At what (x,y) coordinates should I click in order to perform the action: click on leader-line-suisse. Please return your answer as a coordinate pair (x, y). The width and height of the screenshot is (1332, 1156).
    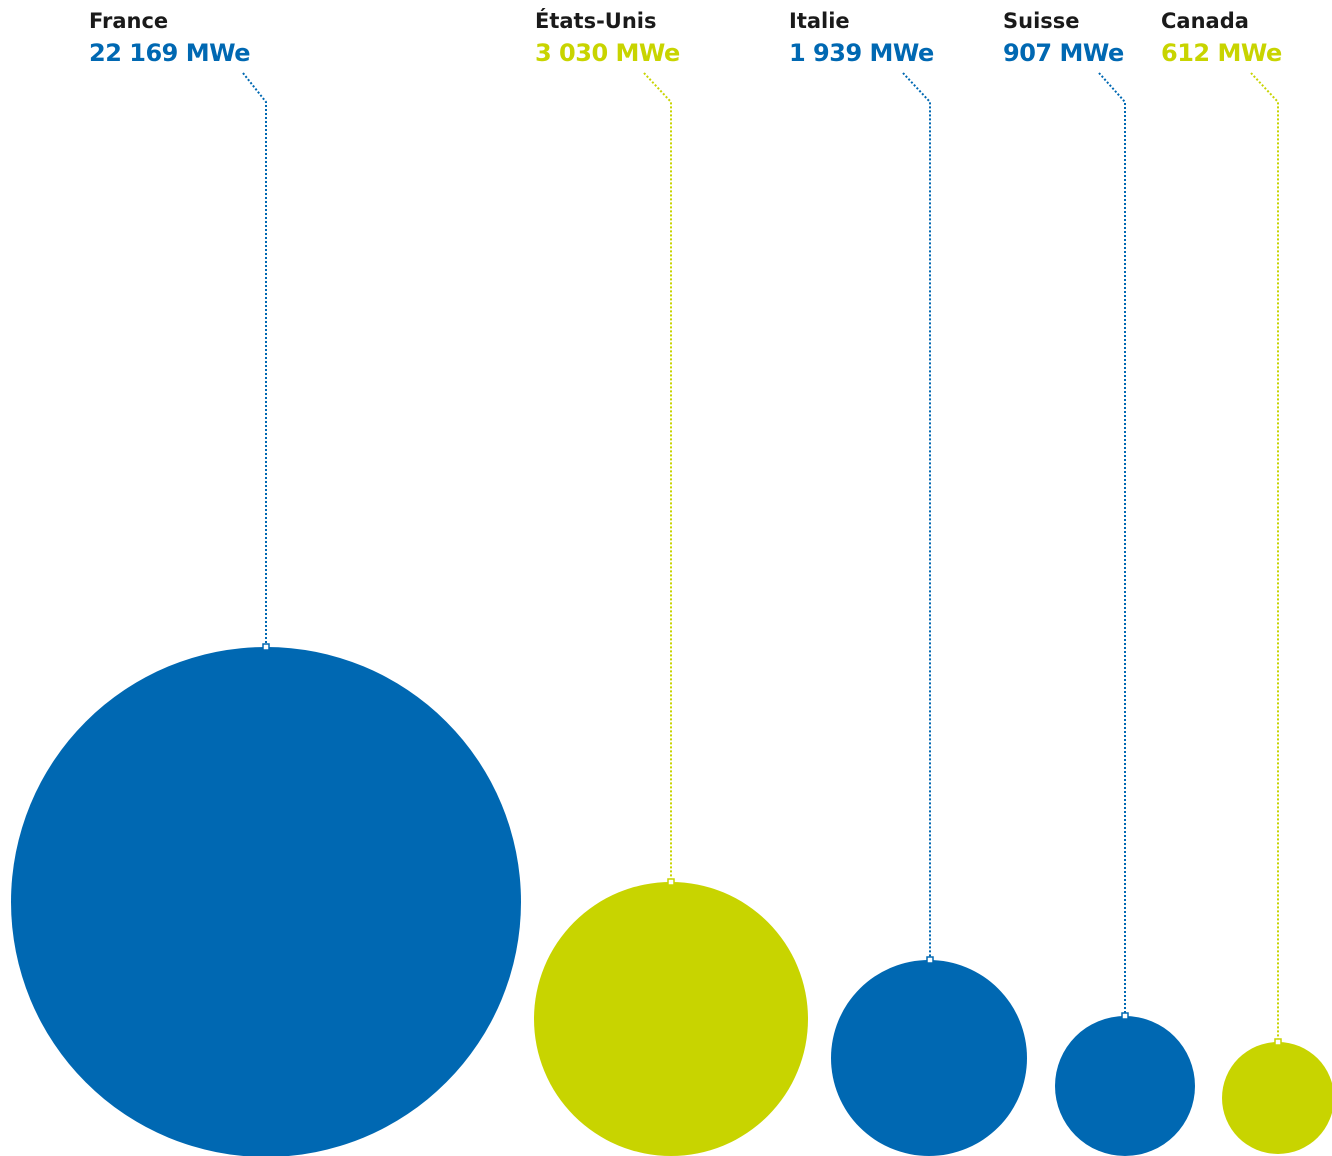
    Looking at the image, I should click on (1112, 544).